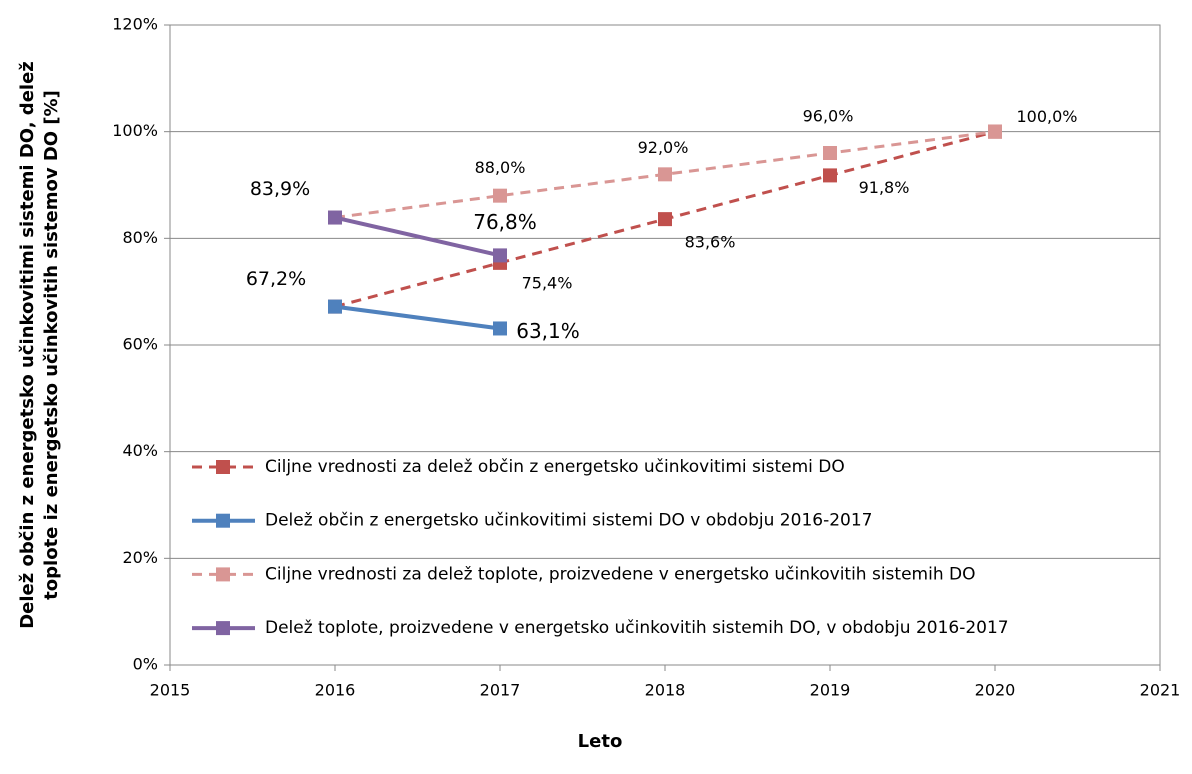 Image resolution: width=1192 pixels, height=774 pixels. I want to click on x-tick-label: 2019, so click(830, 690).